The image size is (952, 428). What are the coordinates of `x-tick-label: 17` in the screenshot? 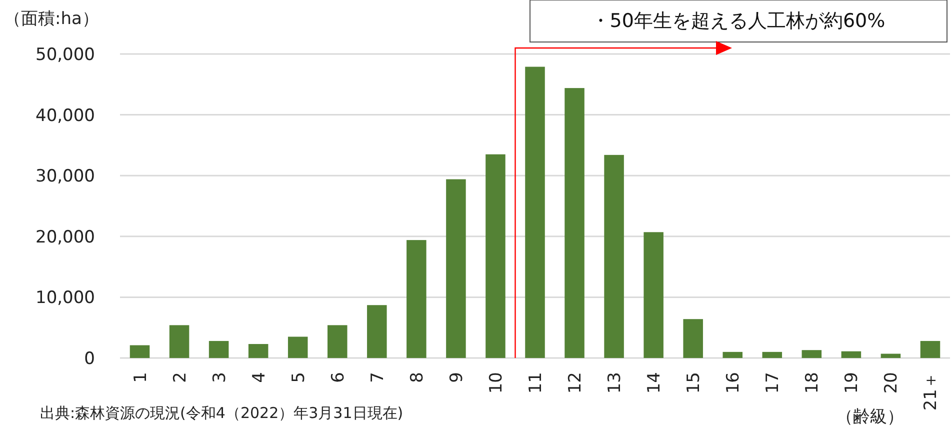 It's located at (773, 383).